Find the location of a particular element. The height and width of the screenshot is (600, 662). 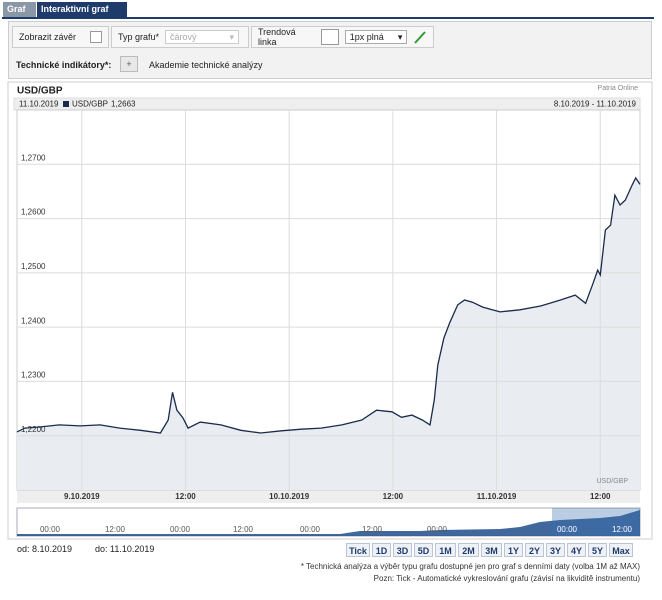

label: Trendová linka is located at coordinates (277, 37).